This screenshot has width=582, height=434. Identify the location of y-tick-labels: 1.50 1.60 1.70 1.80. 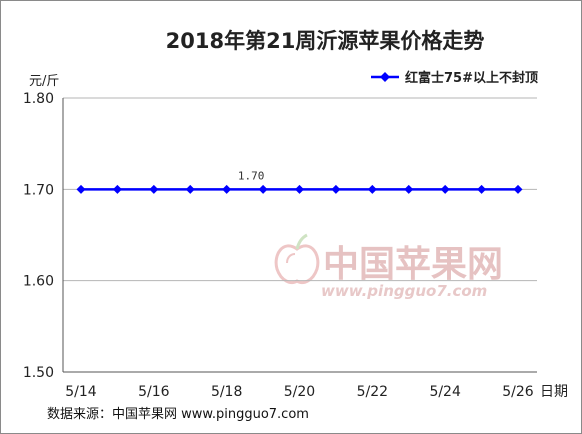
(38, 236).